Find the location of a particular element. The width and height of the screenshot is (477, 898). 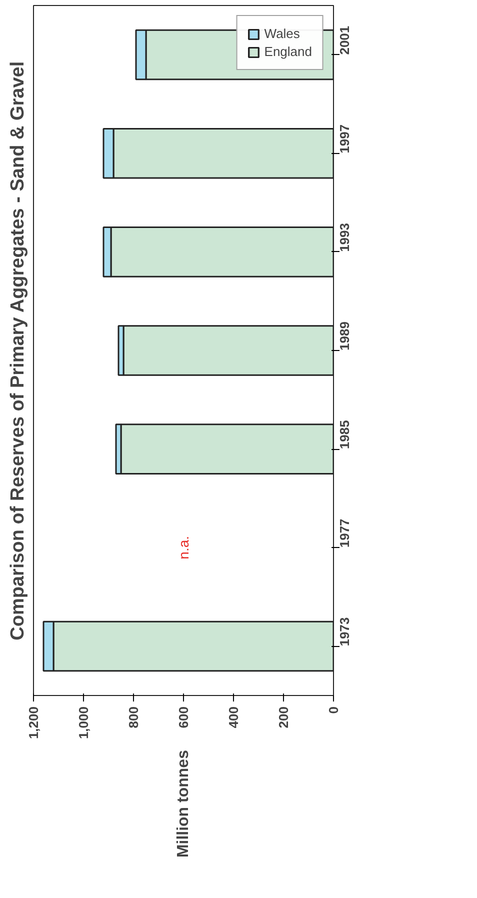

y-tick-label: 1985 is located at coordinates (344, 435).